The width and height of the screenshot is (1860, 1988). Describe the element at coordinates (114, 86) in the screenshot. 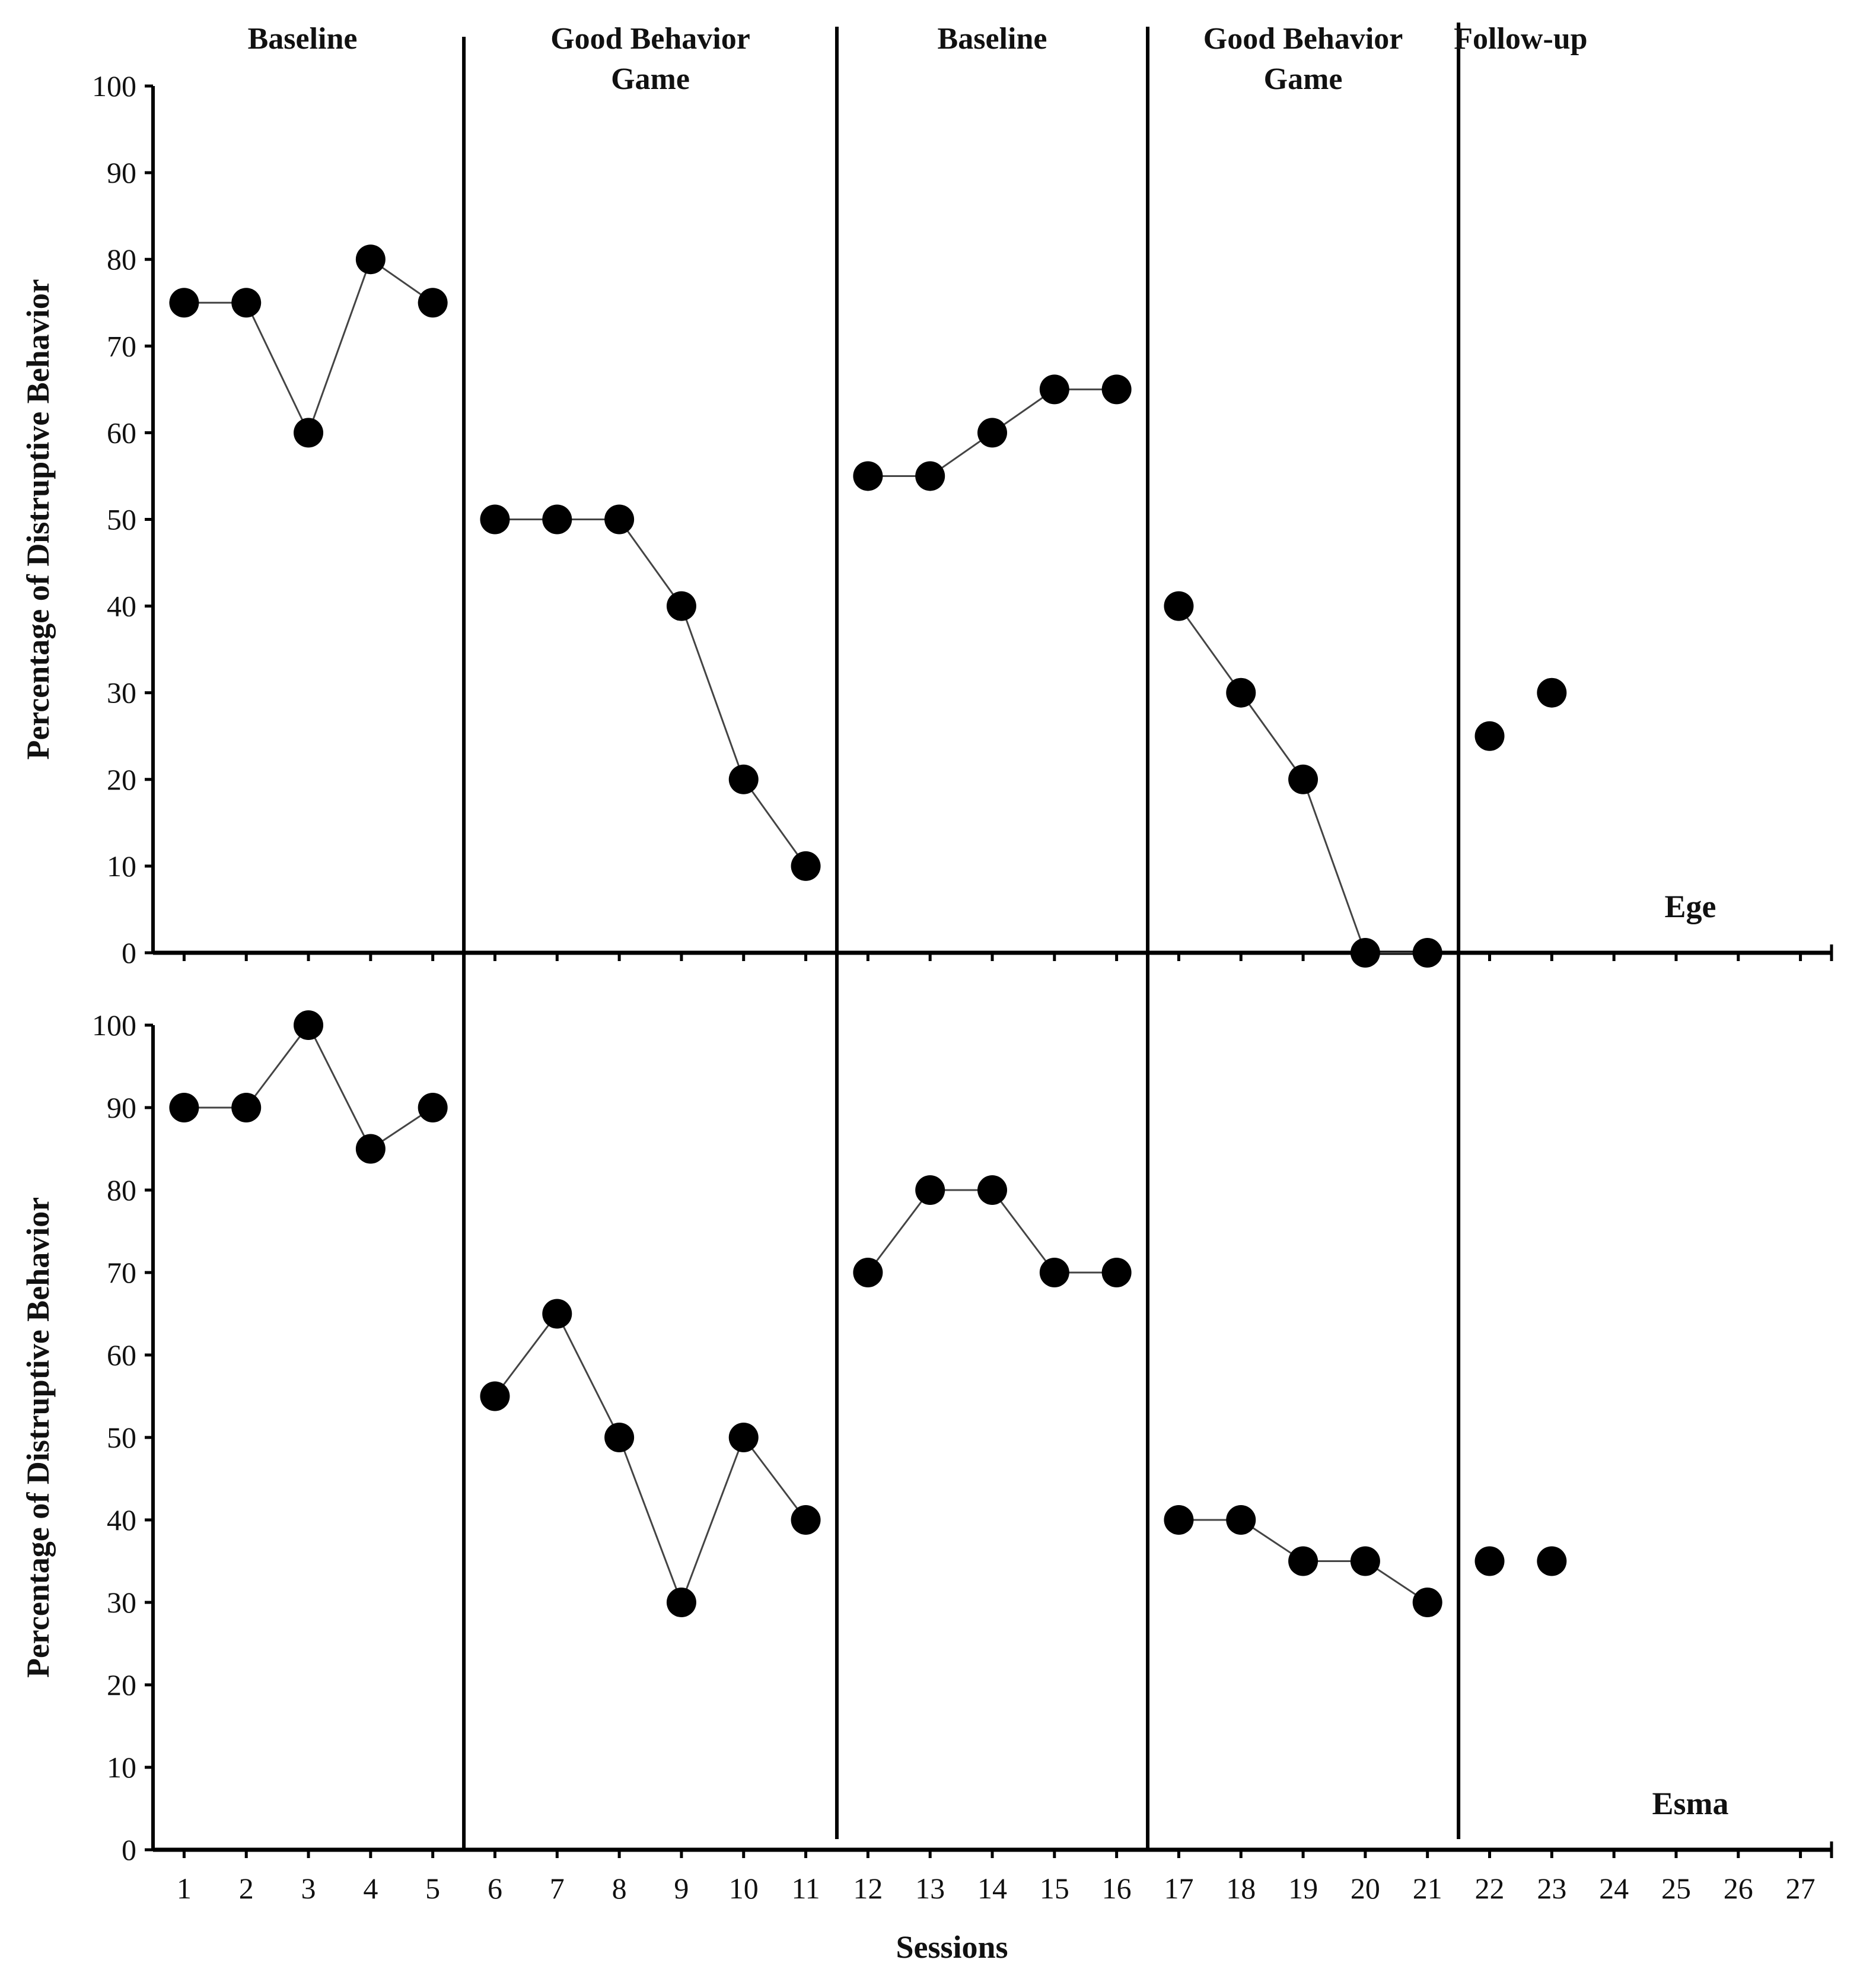

I see `panel-1-y-tick-label: 100` at that location.